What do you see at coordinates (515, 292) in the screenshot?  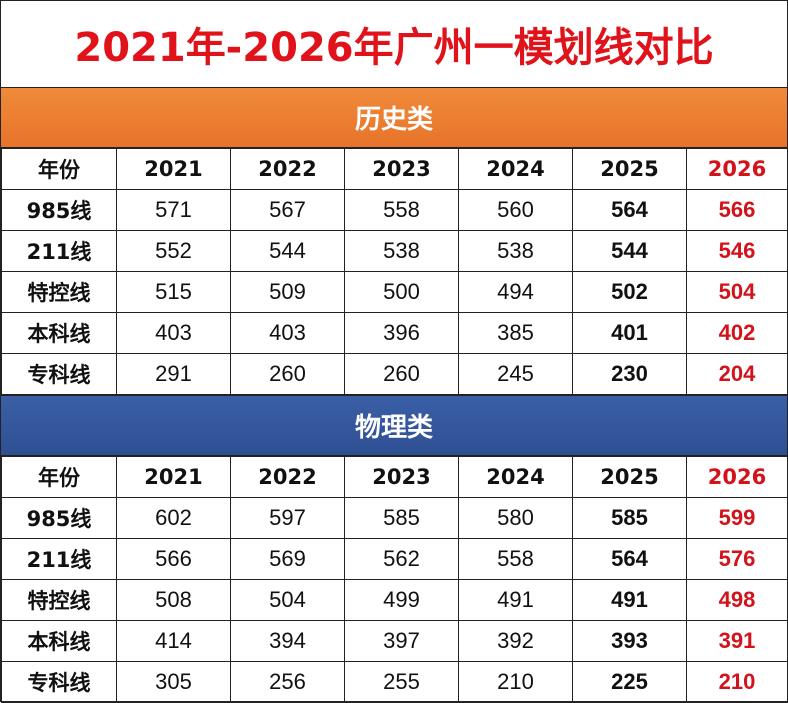 I see `cell: 494` at bounding box center [515, 292].